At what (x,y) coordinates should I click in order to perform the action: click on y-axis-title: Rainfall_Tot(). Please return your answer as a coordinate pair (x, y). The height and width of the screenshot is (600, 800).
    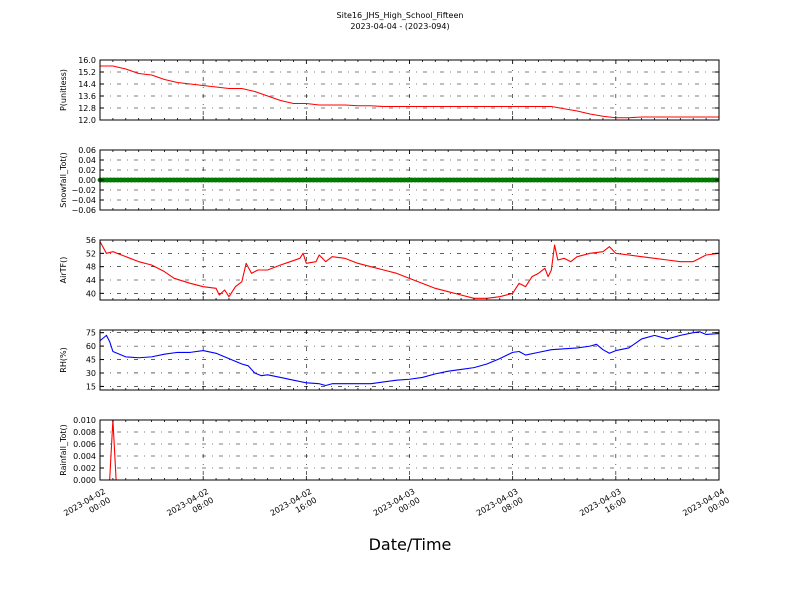
    Looking at the image, I should click on (63, 450).